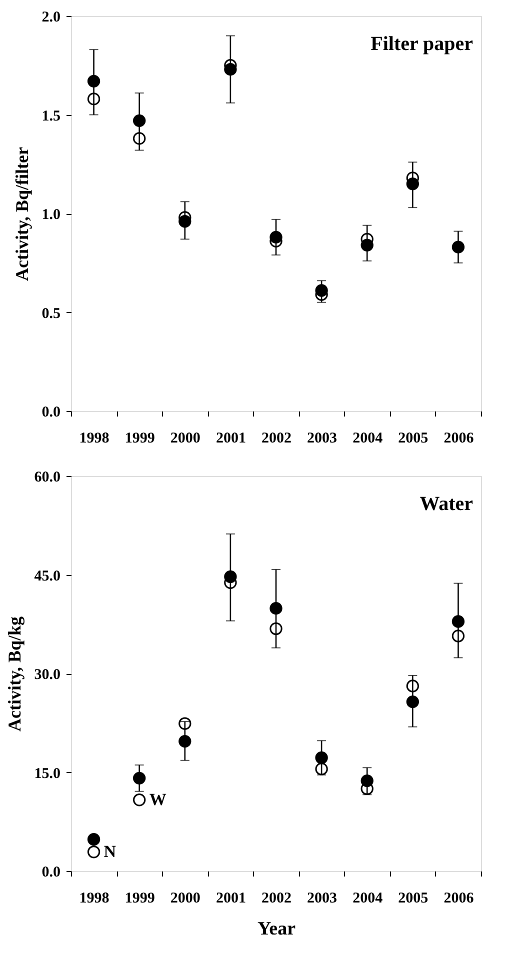 The height and width of the screenshot is (962, 530). Describe the element at coordinates (422, 44) in the screenshot. I see `text: Filter paper` at that location.